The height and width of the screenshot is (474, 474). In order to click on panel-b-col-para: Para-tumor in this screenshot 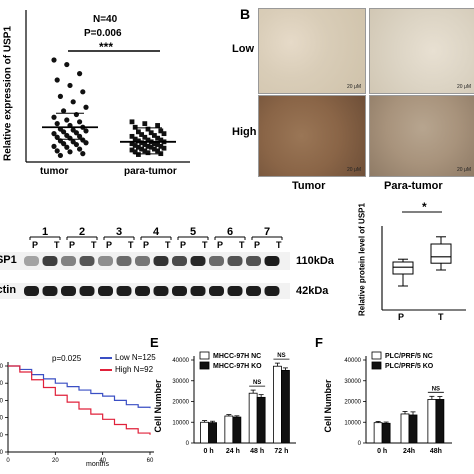, I will do `click(413, 186)`.